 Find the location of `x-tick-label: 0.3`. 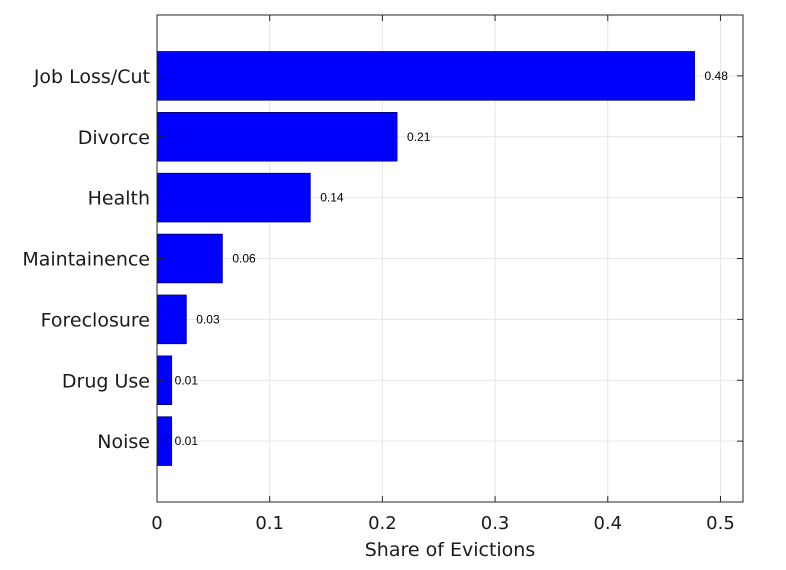

x-tick-label: 0.3 is located at coordinates (495, 523).